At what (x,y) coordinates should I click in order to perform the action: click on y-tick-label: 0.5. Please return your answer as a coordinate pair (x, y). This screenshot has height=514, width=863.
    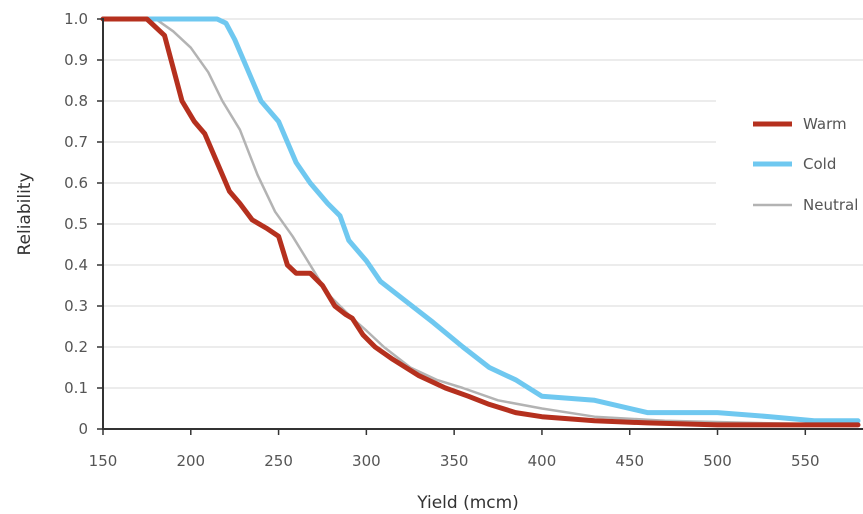
    Looking at the image, I should click on (76, 224).